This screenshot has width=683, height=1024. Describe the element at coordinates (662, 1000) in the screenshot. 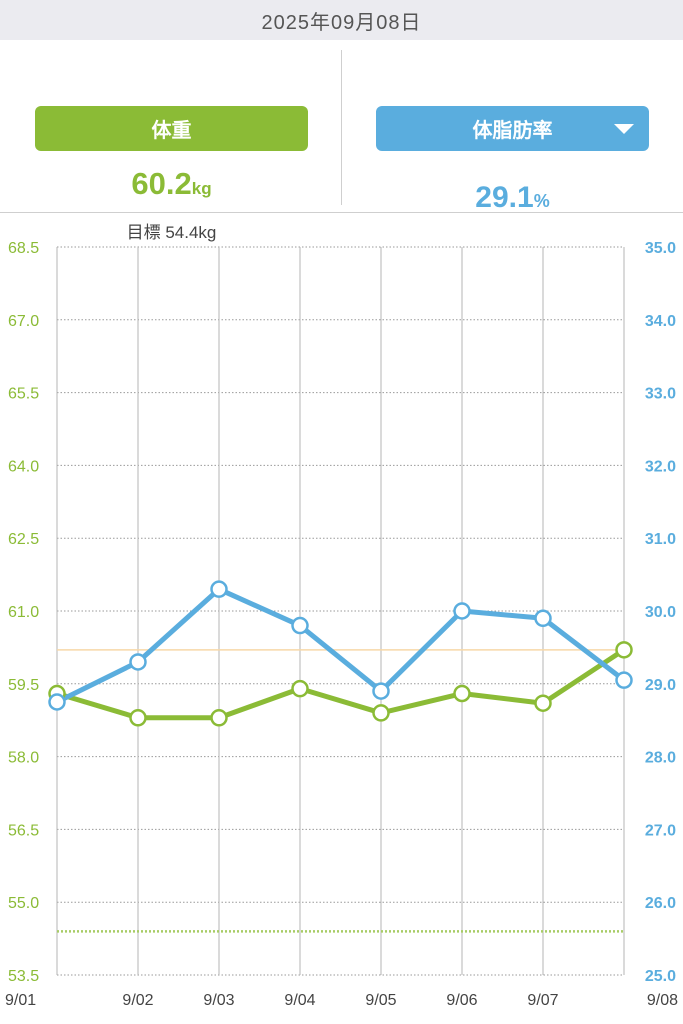

I see `x-tick-label: 9/08` at that location.